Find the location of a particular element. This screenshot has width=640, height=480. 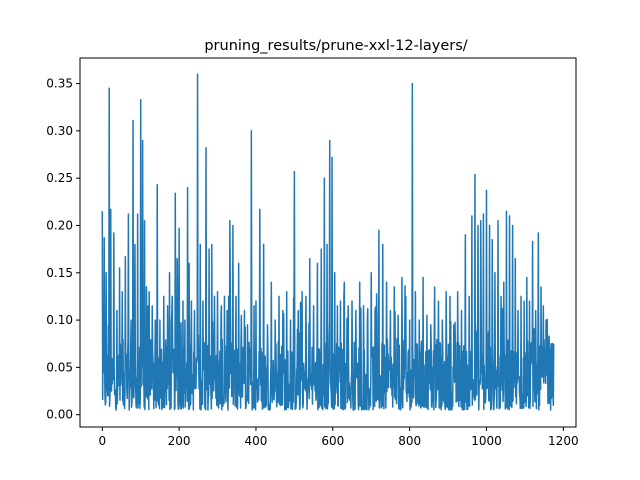

x-tick-label: 400 is located at coordinates (256, 441).